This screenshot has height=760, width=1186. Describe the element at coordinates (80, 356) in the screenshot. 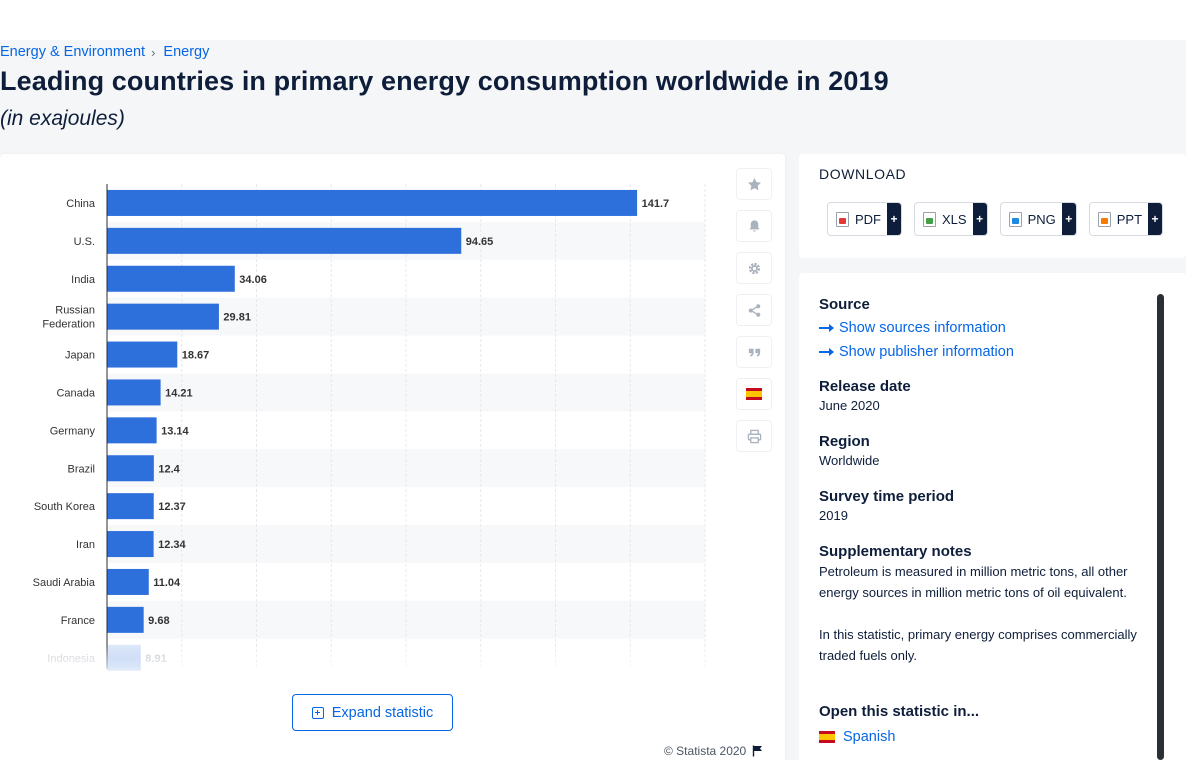

I see `category-label: Japan` at that location.